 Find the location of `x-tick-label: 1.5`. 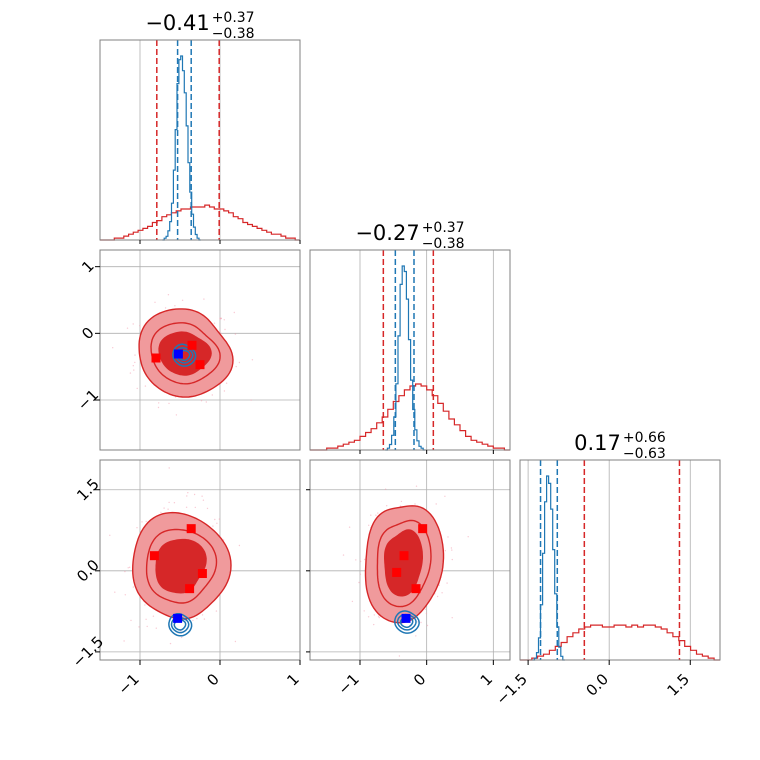

x-tick-label: 1.5 is located at coordinates (679, 685).